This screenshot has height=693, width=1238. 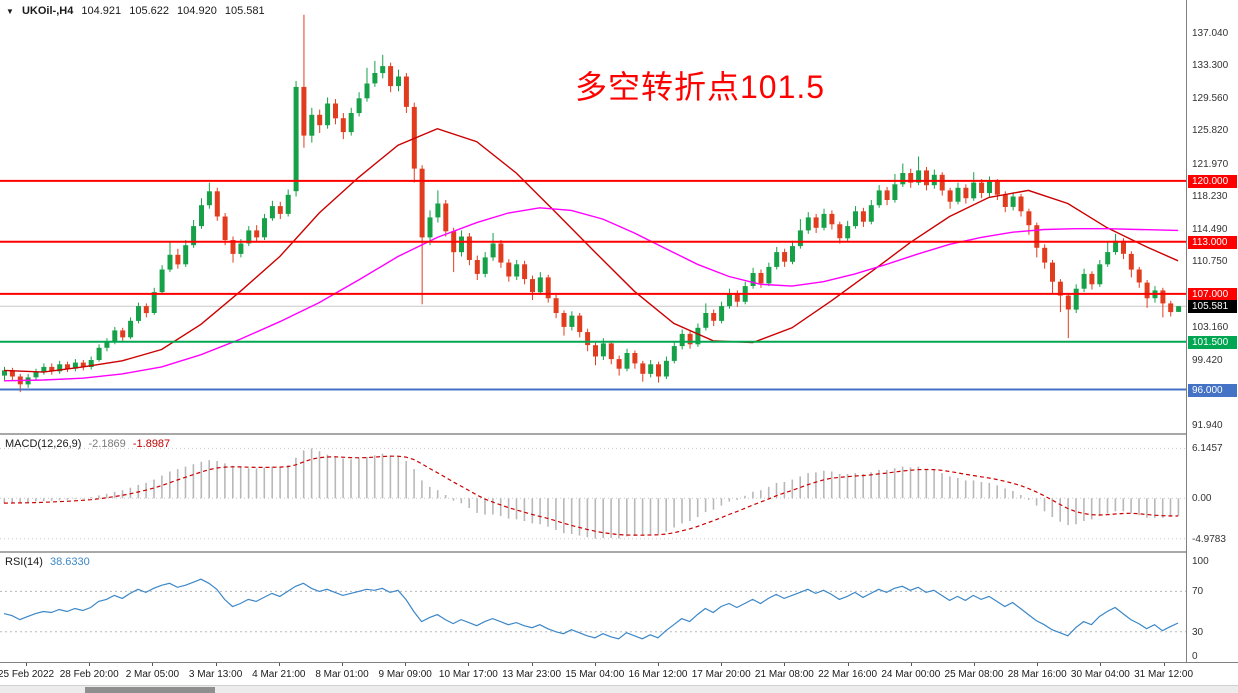 What do you see at coordinates (1164, 674) in the screenshot?
I see `time-axis-label: 31 Mar 12:00` at bounding box center [1164, 674].